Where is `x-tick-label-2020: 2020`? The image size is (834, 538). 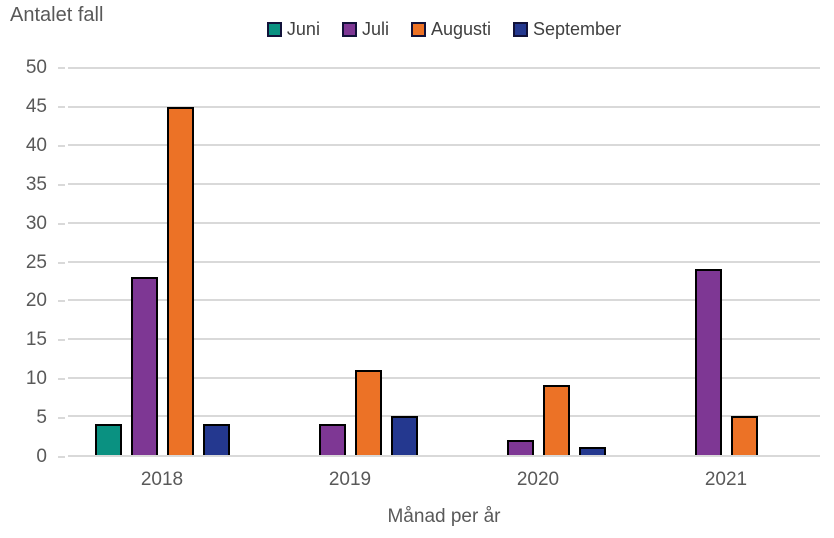
x-tick-label-2020: 2020 is located at coordinates (538, 479).